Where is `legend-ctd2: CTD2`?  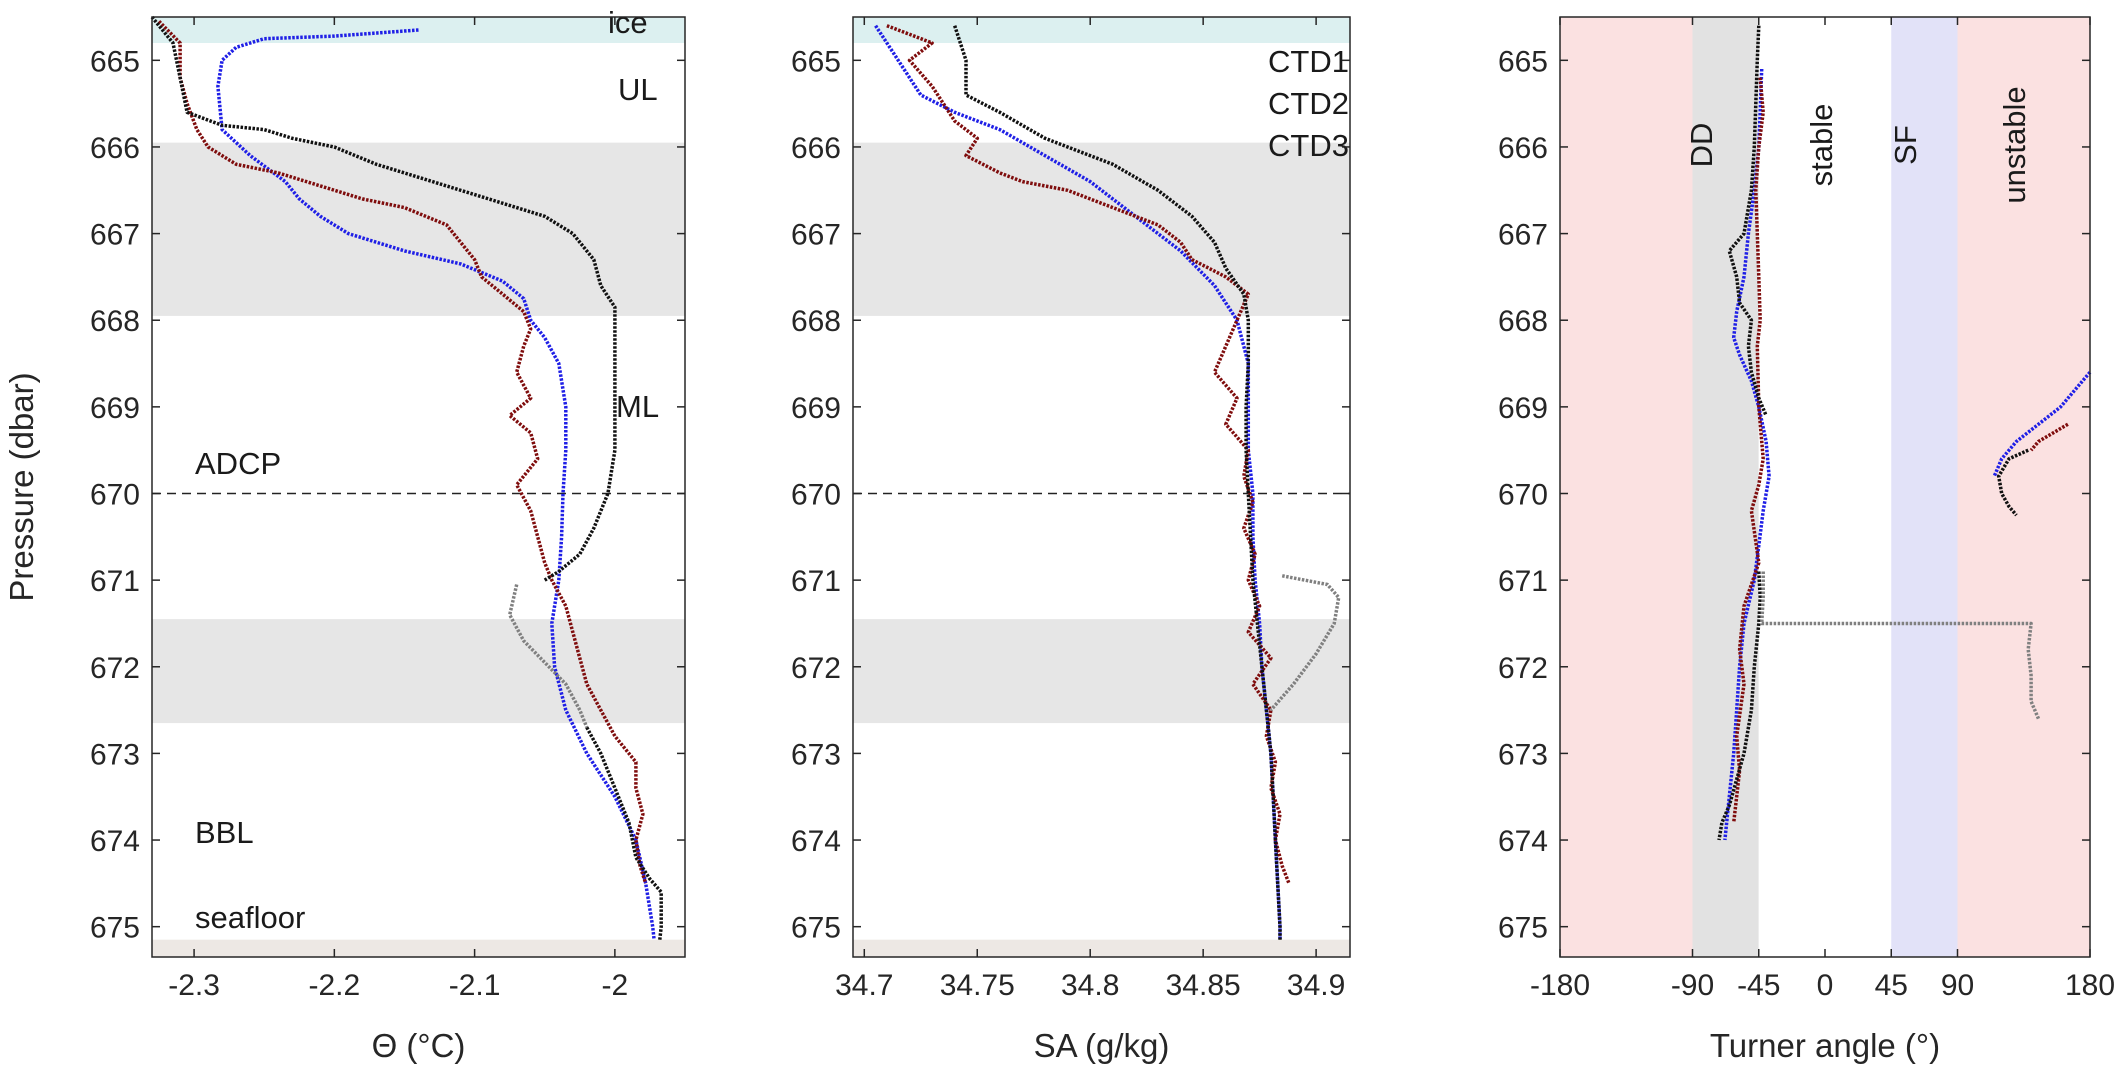 legend-ctd2: CTD2 is located at coordinates (1308, 103).